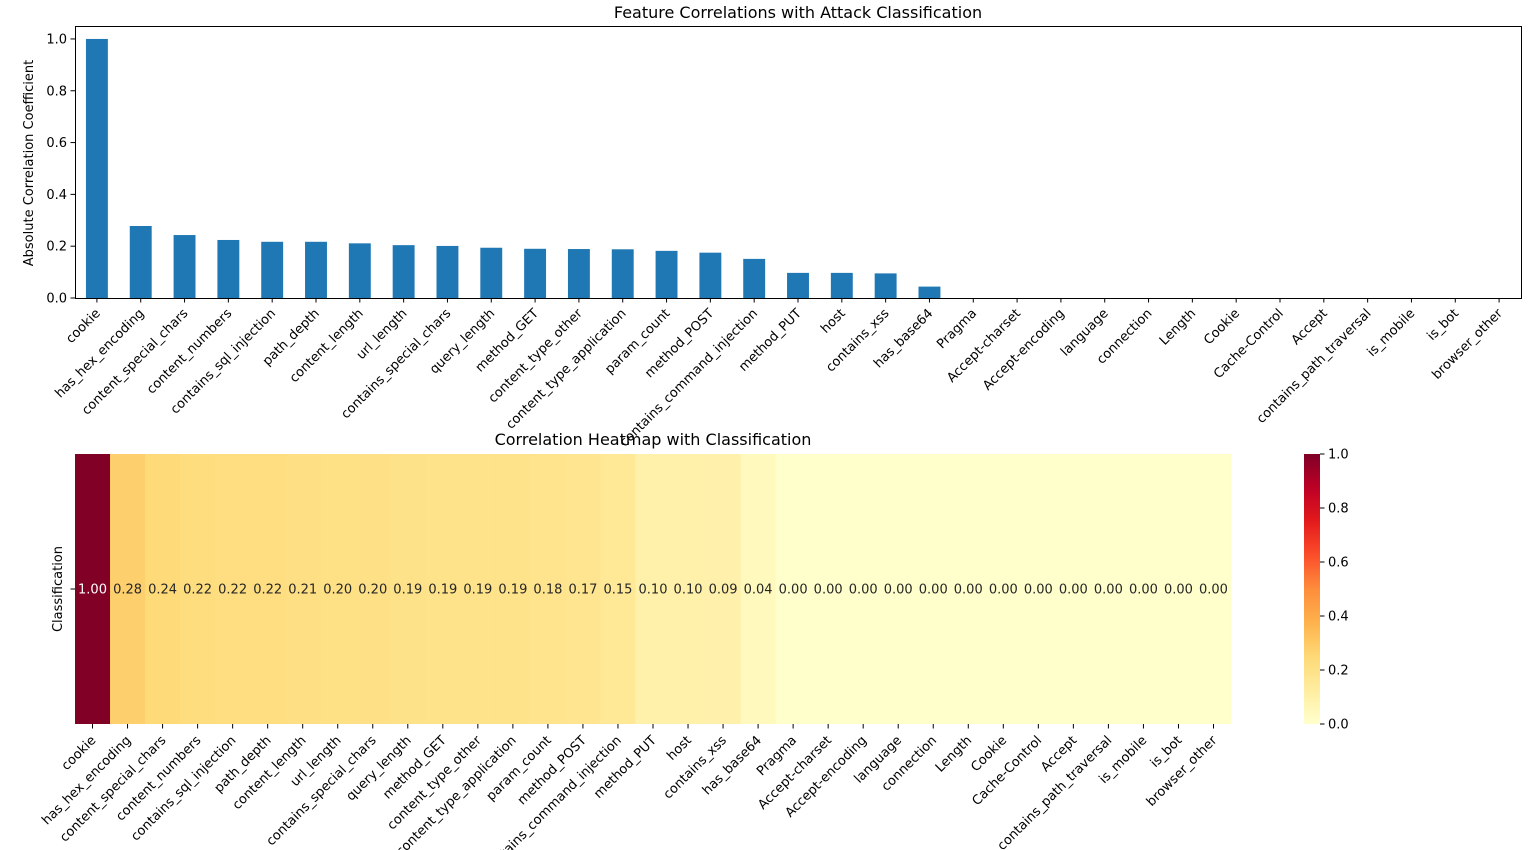 The width and height of the screenshot is (1536, 850). I want to click on heatmap-cell-label: 0.21, so click(302, 590).